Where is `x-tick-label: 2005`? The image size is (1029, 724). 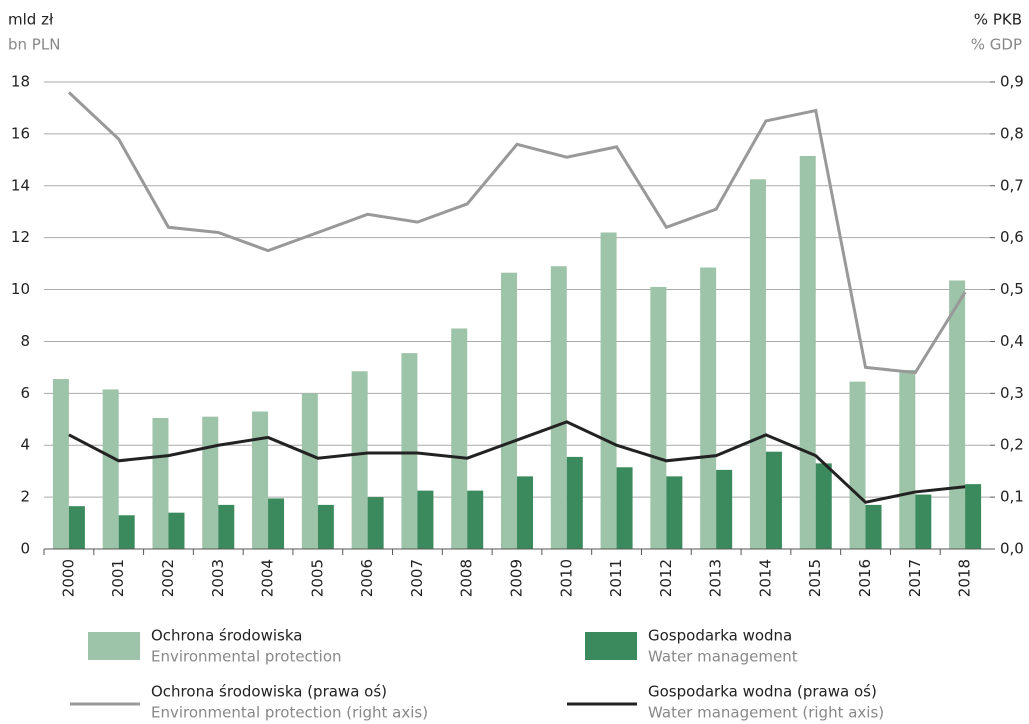 x-tick-label: 2005 is located at coordinates (317, 578).